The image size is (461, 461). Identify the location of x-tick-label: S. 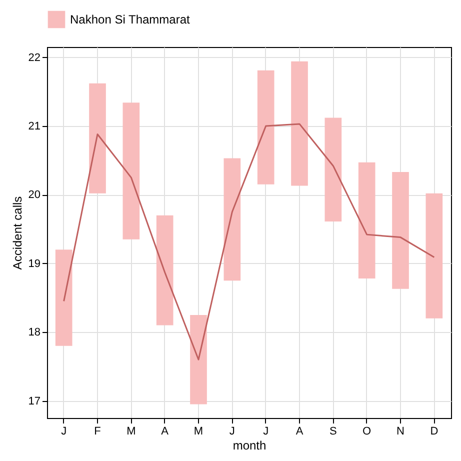
(333, 432).